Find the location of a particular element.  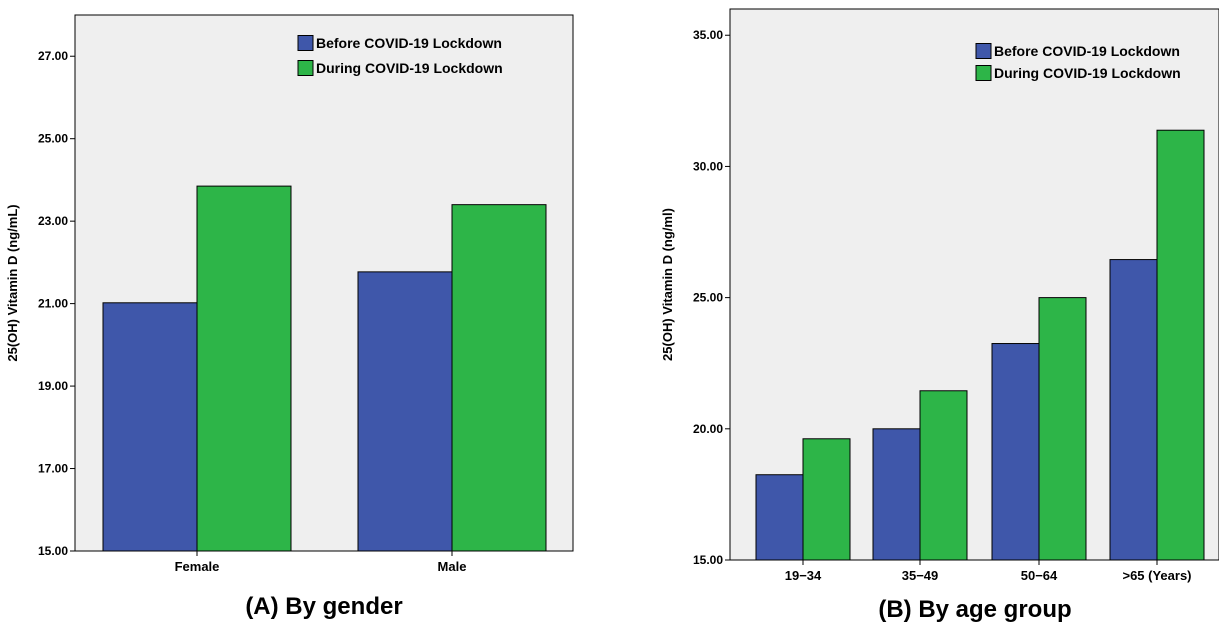

y-tick-label: 20.00 is located at coordinates (708, 429).